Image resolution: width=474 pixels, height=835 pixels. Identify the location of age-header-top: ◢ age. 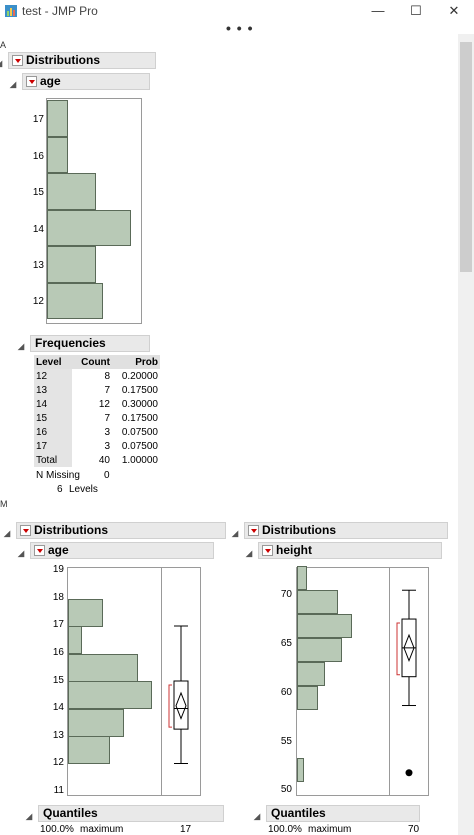
(80, 81).